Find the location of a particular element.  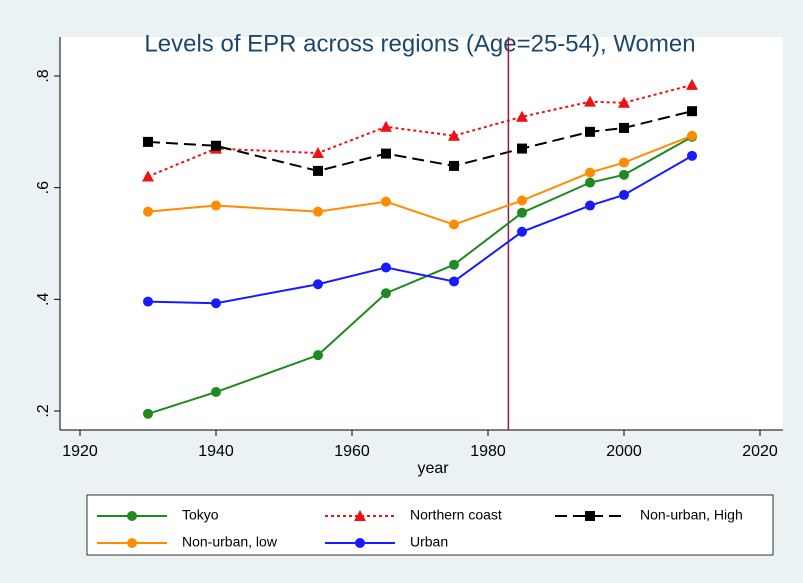

x-tick-label: 2020 is located at coordinates (760, 451).